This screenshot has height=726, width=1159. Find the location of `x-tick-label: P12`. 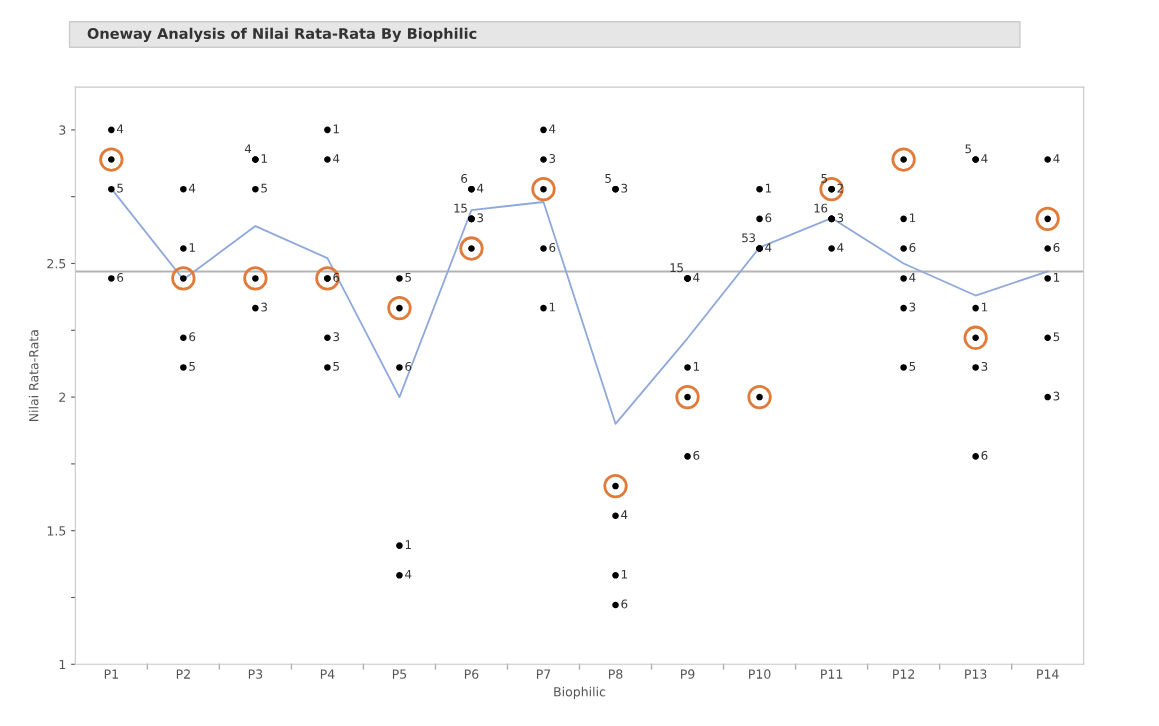

x-tick-label: P12 is located at coordinates (904, 674).